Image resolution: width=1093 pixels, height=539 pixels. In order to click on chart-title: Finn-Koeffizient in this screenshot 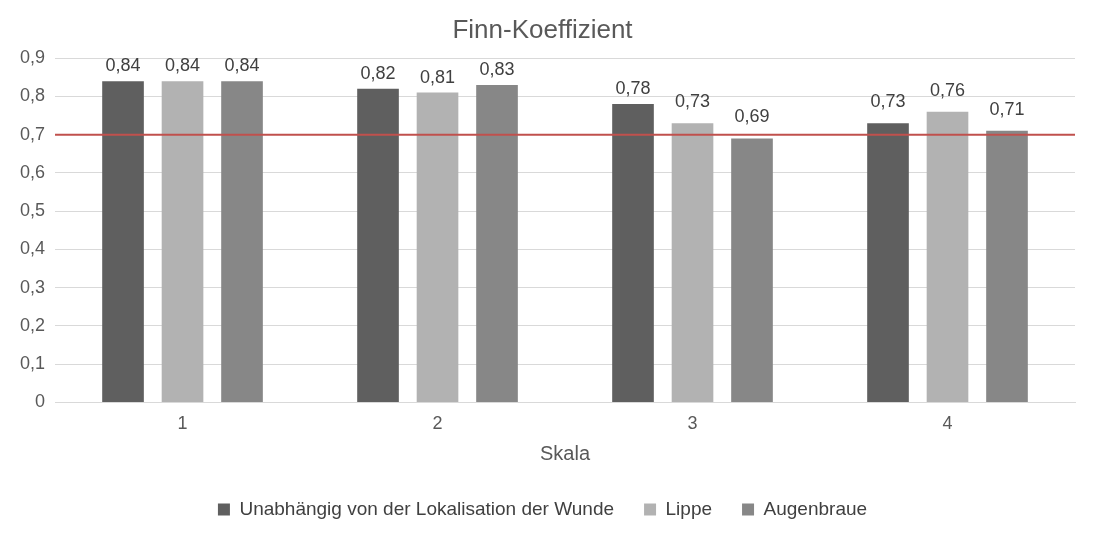, I will do `click(543, 28)`.